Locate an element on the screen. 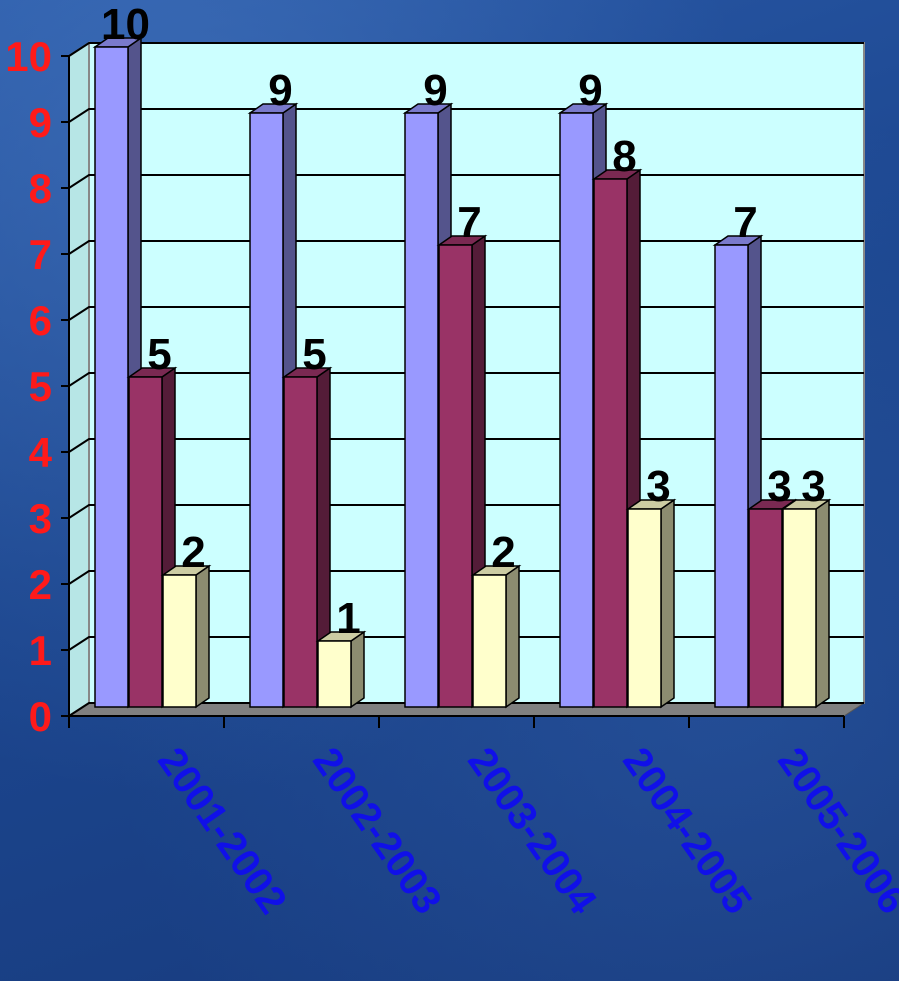 Image resolution: width=899 pixels, height=981 pixels. x-category-label: 2004-2005 is located at coordinates (687, 831).